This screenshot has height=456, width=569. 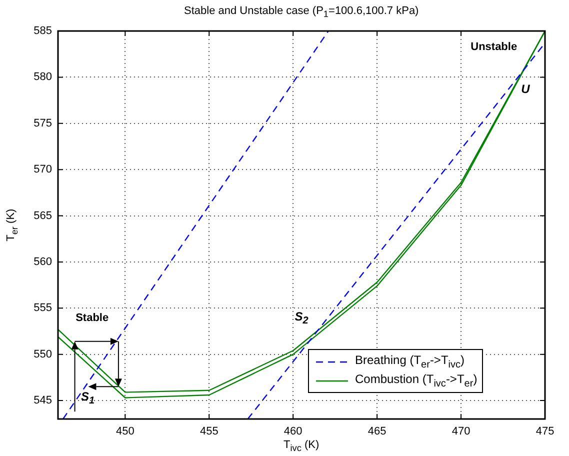 I want to click on chart-title: Stable and Unstable case (P$_{1}$=100.6,100.7 kPa), so click(x=301, y=12).